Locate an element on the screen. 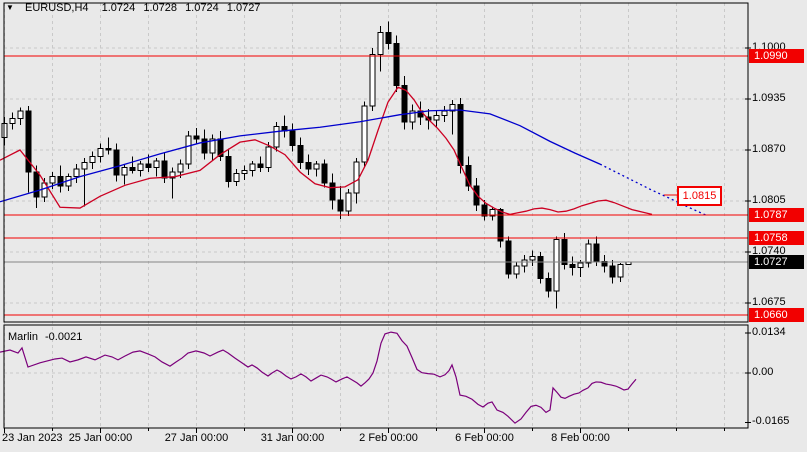 Image resolution: width=807 pixels, height=452 pixels. level-price-badge: 1.0787 is located at coordinates (776, 215).